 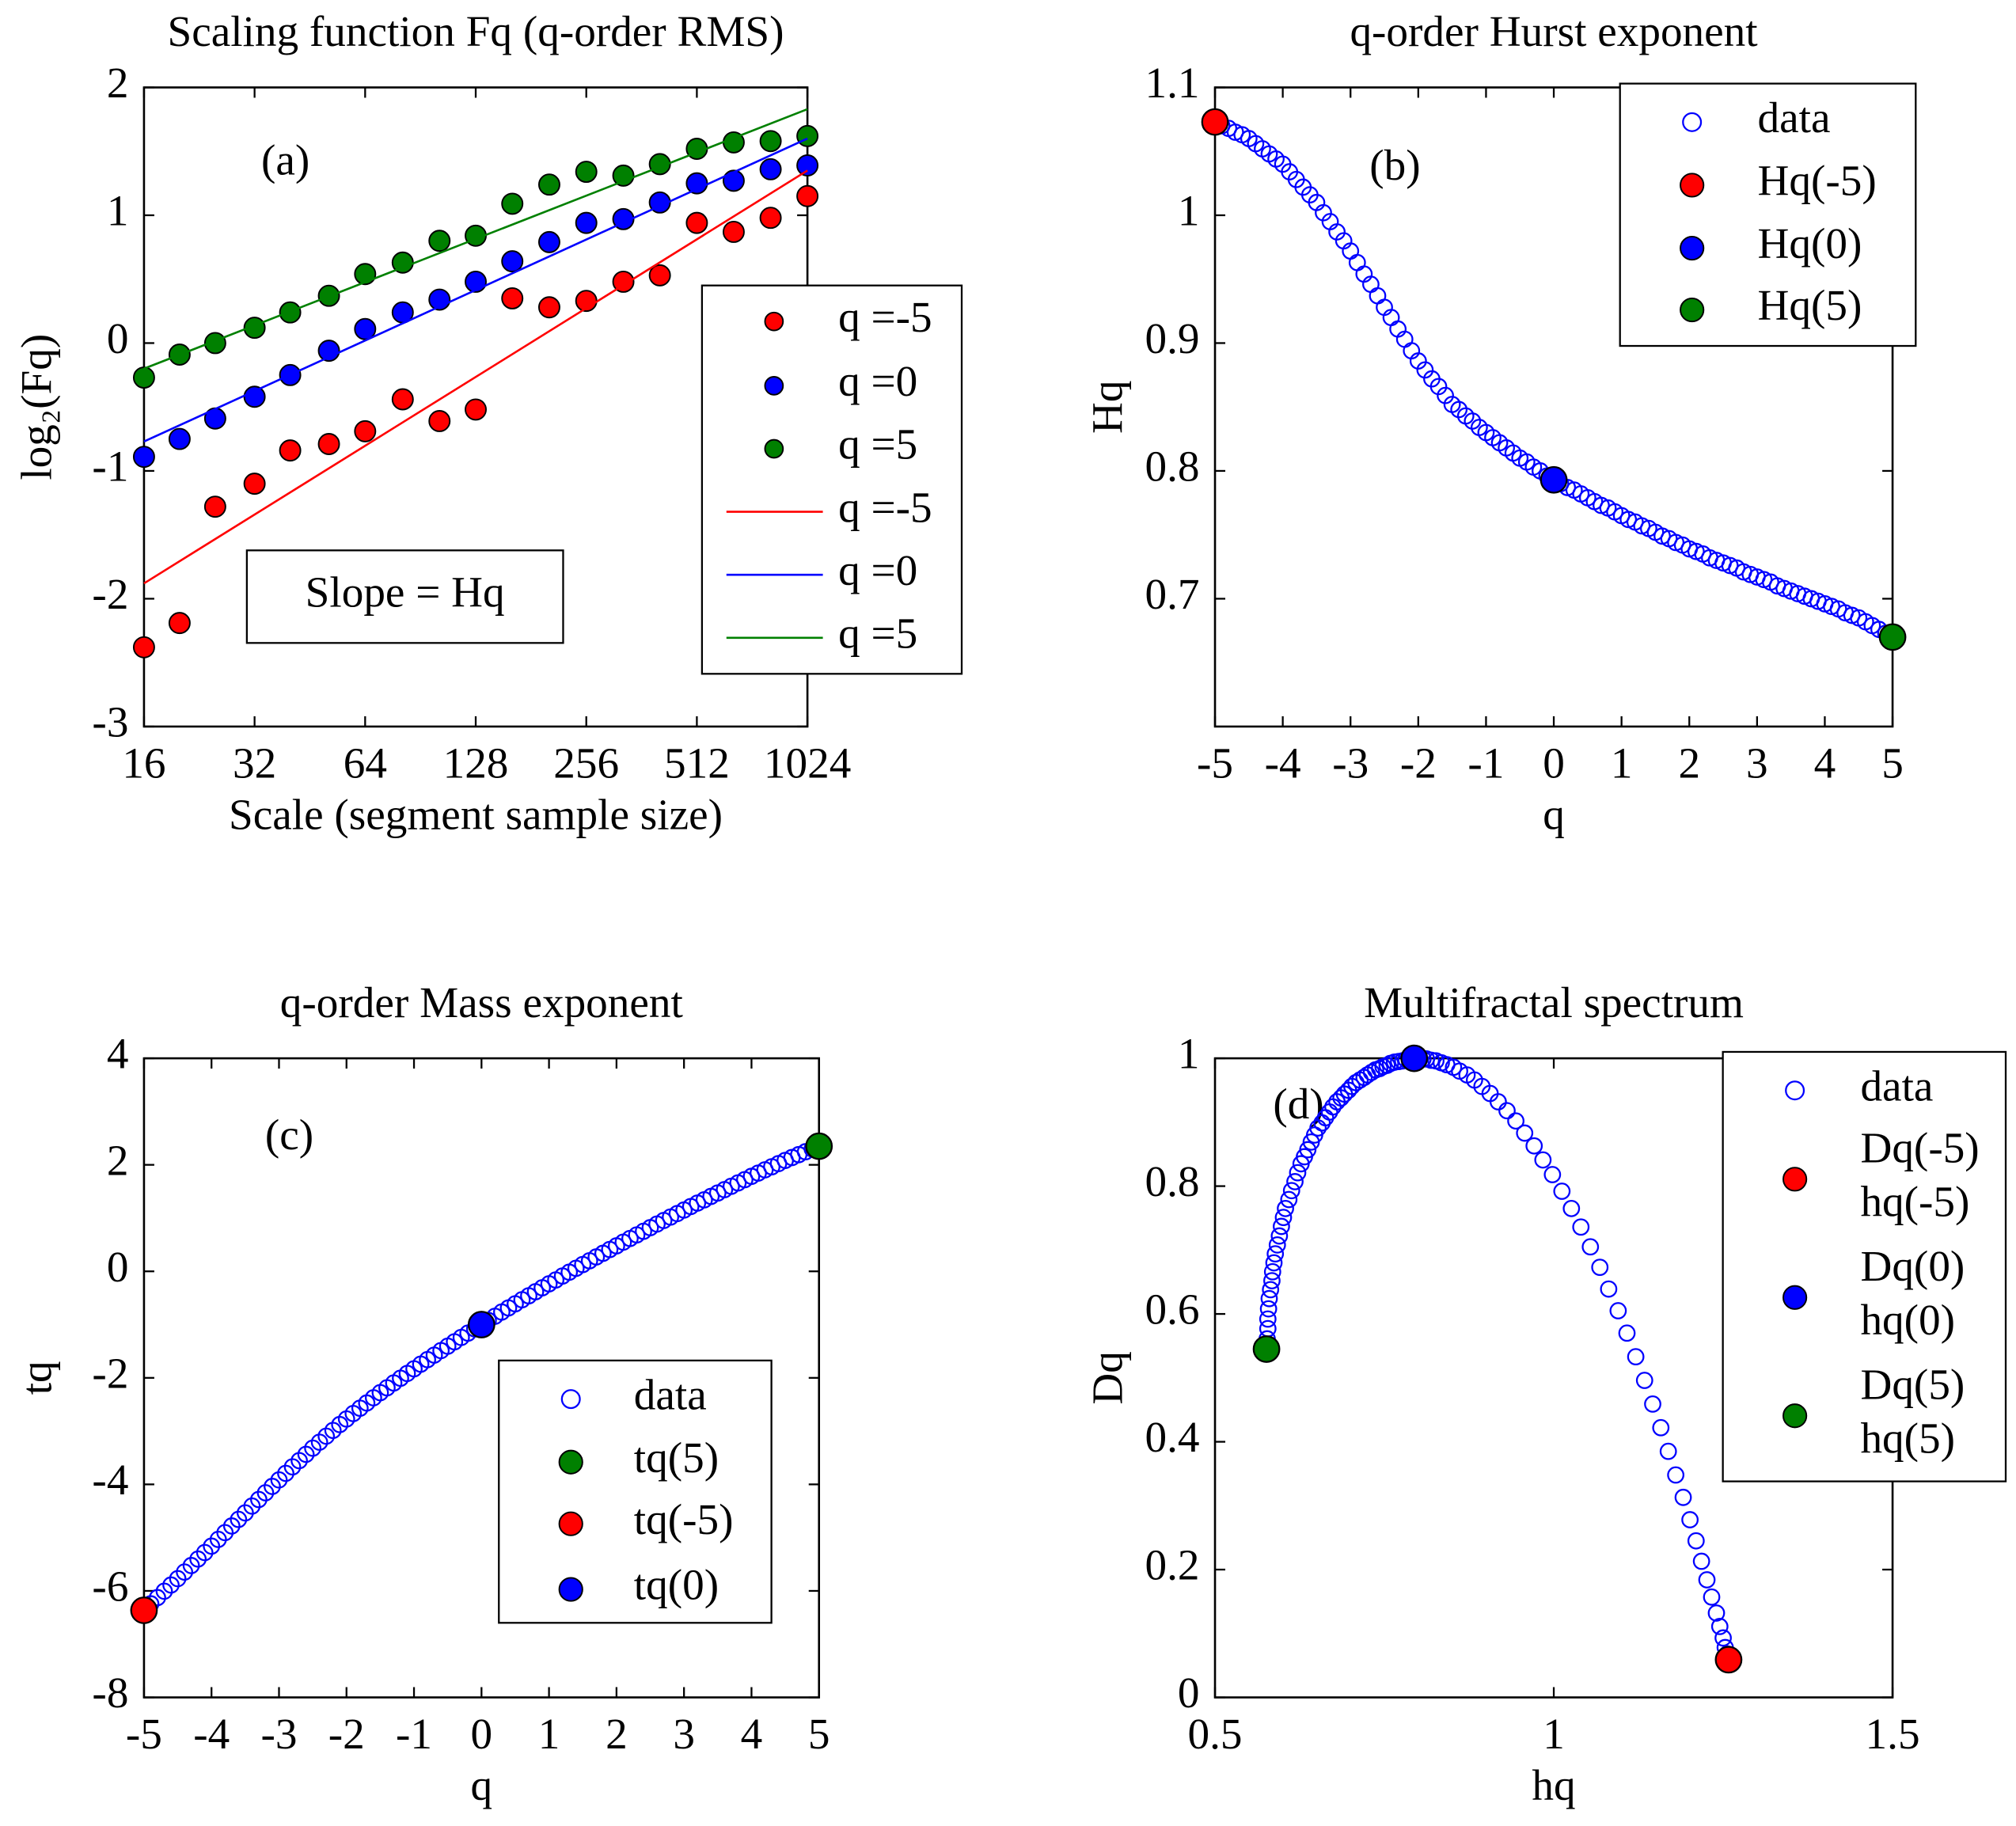 I want to click on legend-label: Dq(-5), so click(x=1919, y=1147).